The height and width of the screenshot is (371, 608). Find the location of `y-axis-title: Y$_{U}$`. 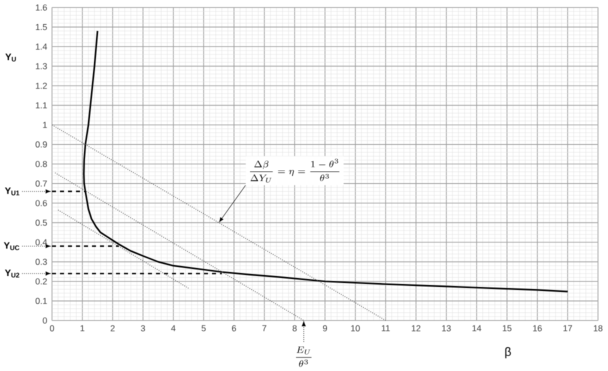

y-axis-title: Y$_{U}$ is located at coordinates (10, 58).